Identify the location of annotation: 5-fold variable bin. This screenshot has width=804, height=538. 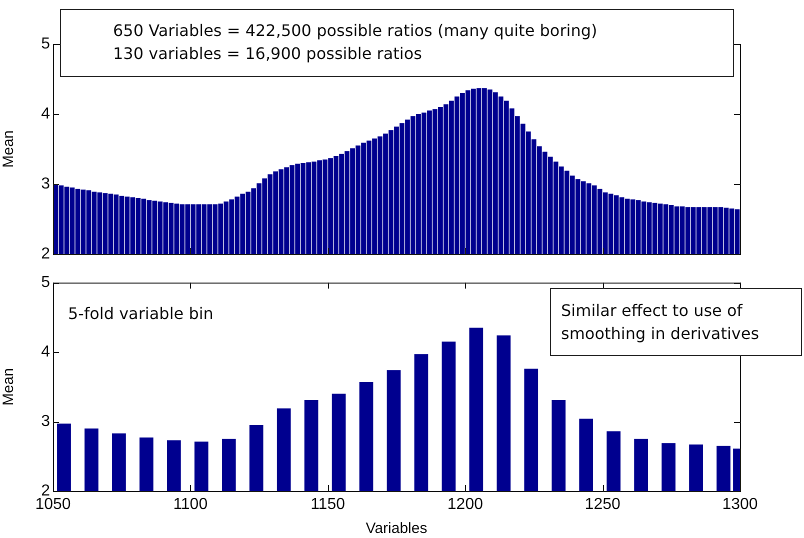
(141, 313).